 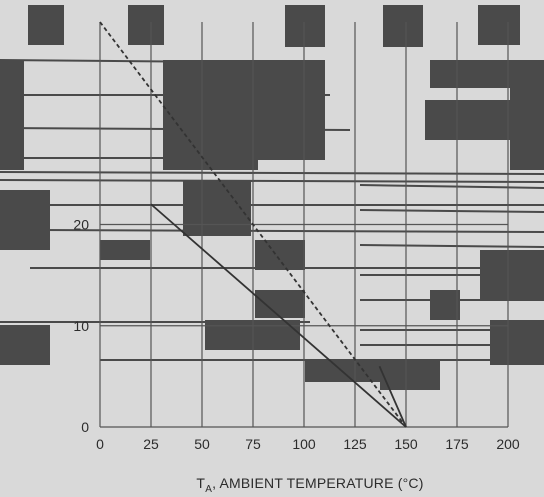 What do you see at coordinates (100, 444) in the screenshot?
I see `x-tick-label-0: 0` at bounding box center [100, 444].